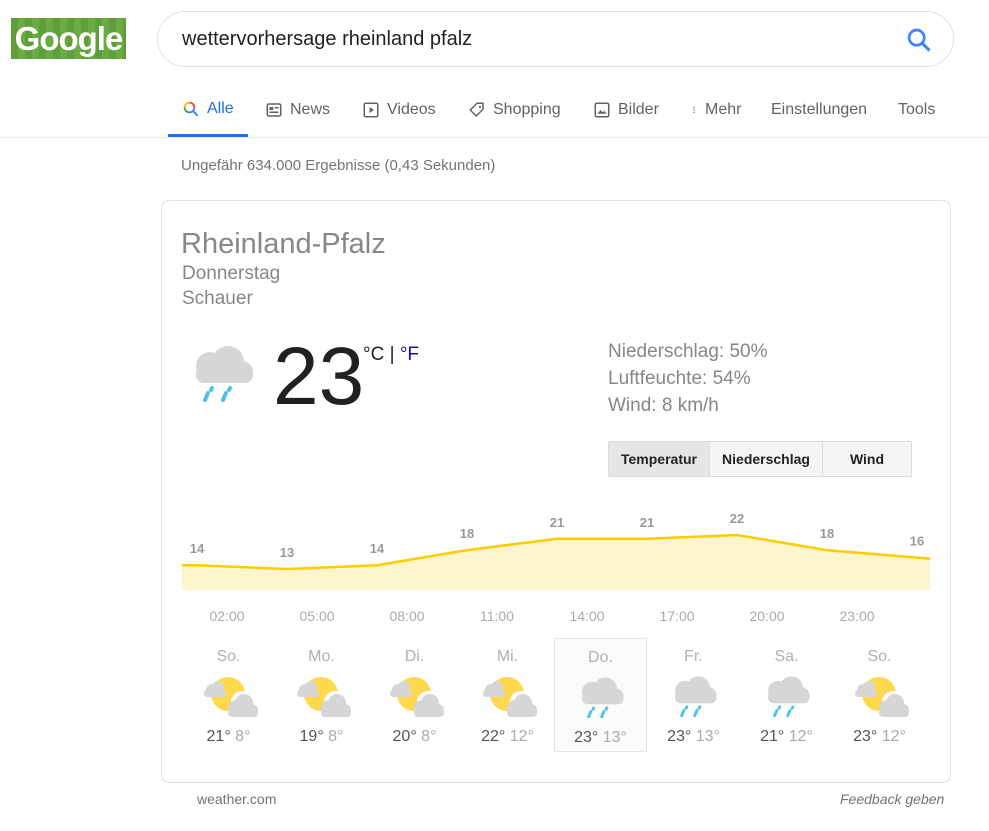 The height and width of the screenshot is (831, 989). What do you see at coordinates (892, 799) in the screenshot?
I see `feedback-link: Feedback geben` at bounding box center [892, 799].